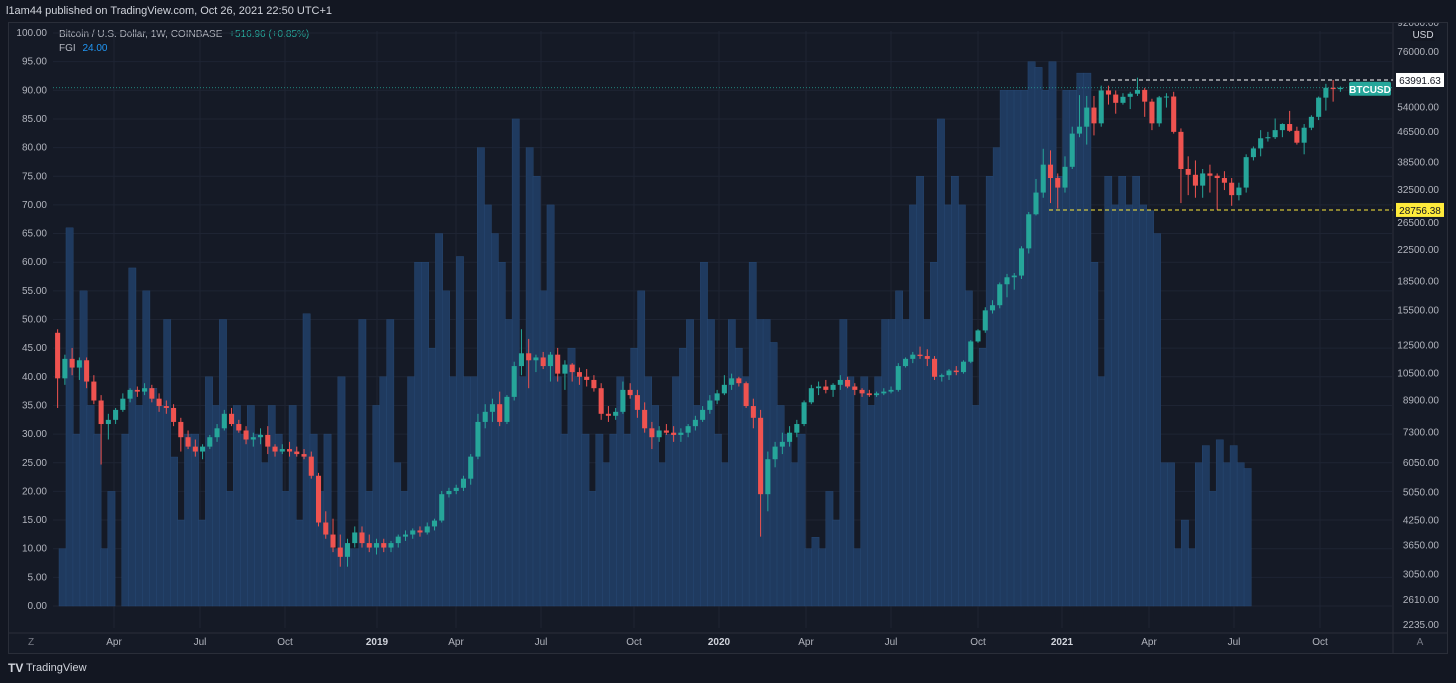 This screenshot has height=683, width=1456. I want to click on left-axis-tick: 80.00, so click(34, 148).